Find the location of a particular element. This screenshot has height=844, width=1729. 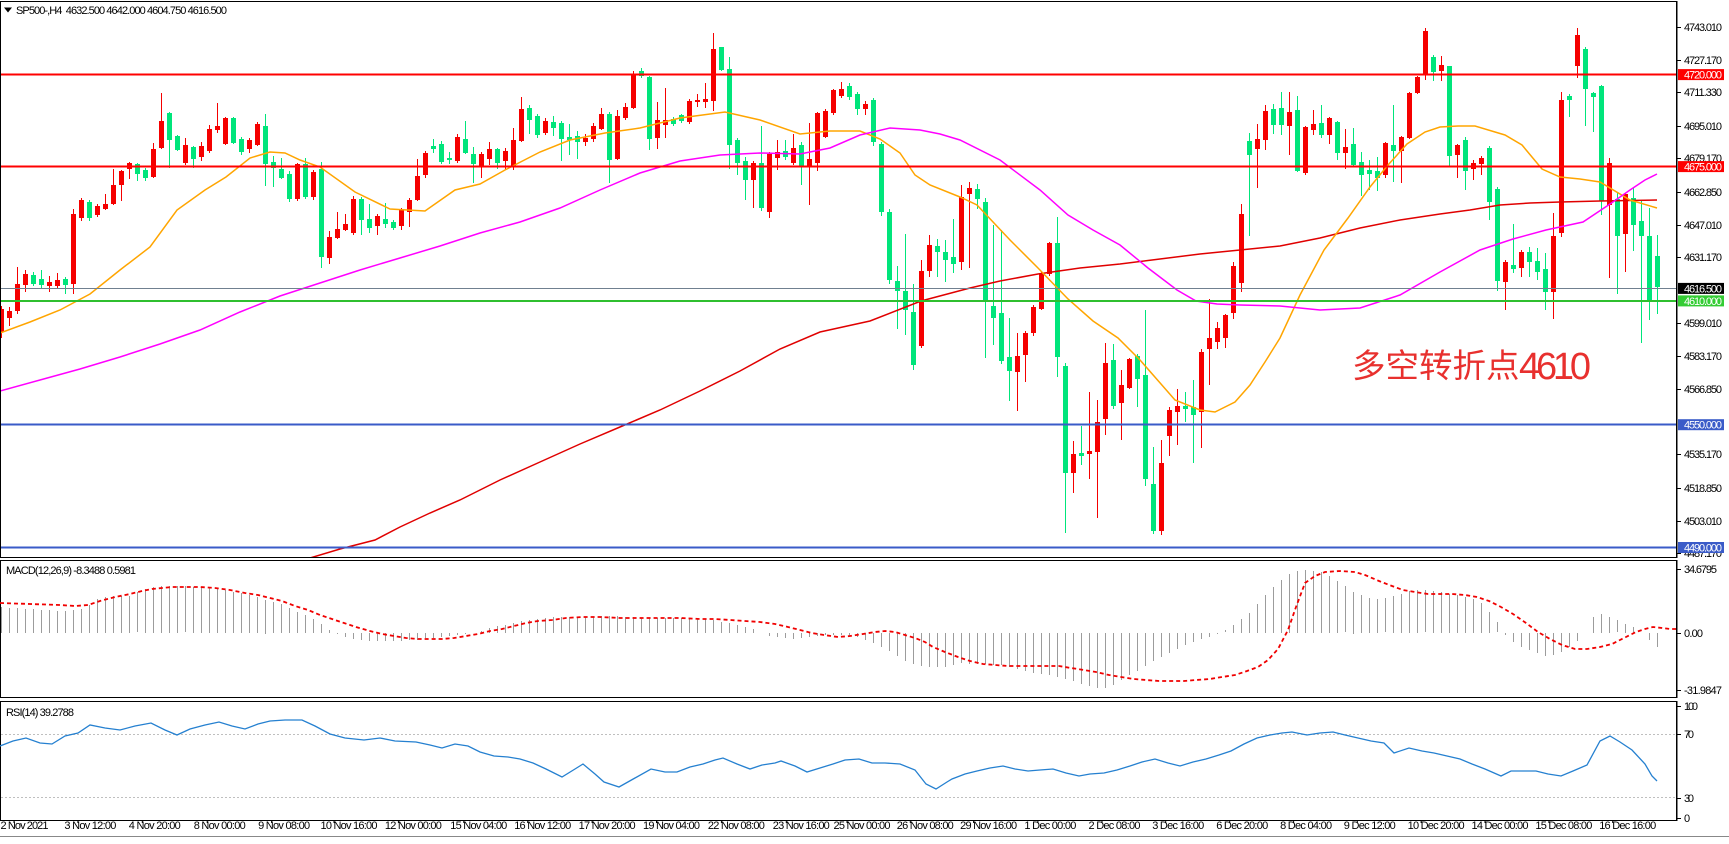

svg-text: 8 Nov 00:00 is located at coordinates (220, 826).